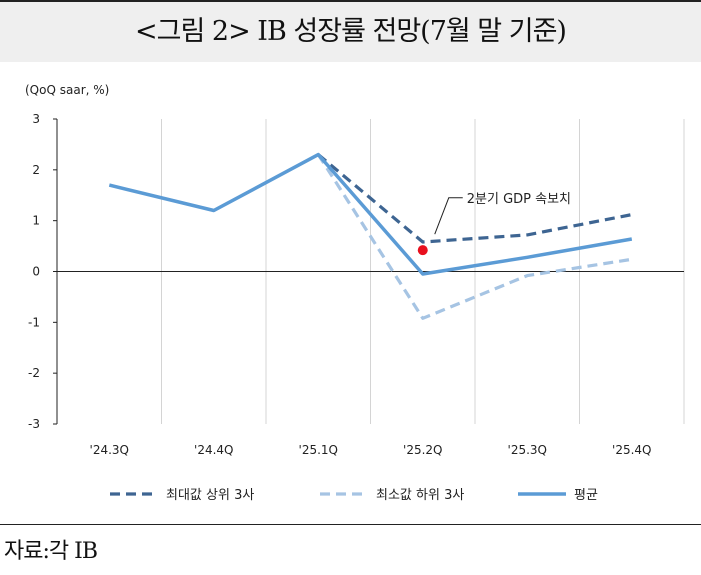 This screenshot has height=575, width=701. Describe the element at coordinates (213, 450) in the screenshot. I see `x-tick-label: '24.4Q` at that location.